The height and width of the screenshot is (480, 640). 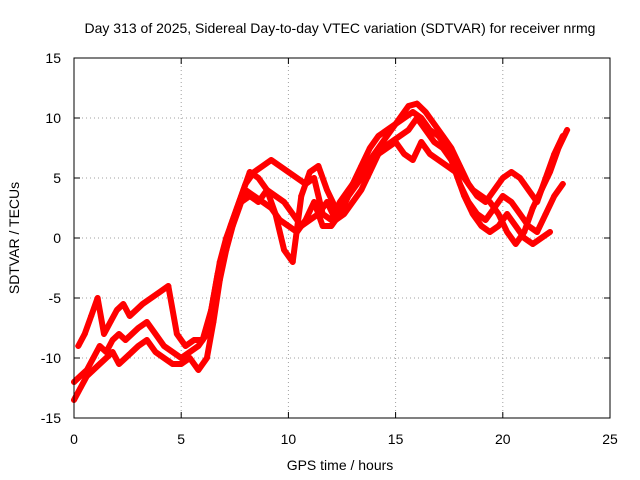 I want to click on x-tick-label: 15, so click(x=396, y=439).